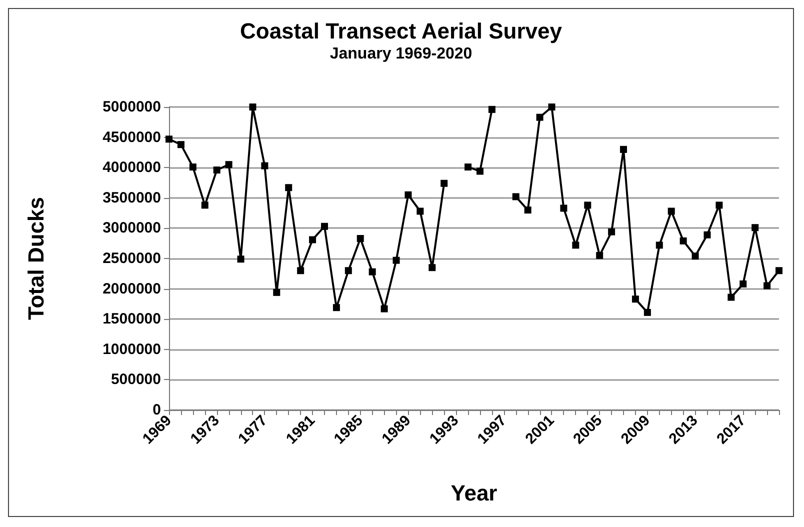 The width and height of the screenshot is (804, 527). I want to click on y-tick-label: 3500000, so click(131, 197).